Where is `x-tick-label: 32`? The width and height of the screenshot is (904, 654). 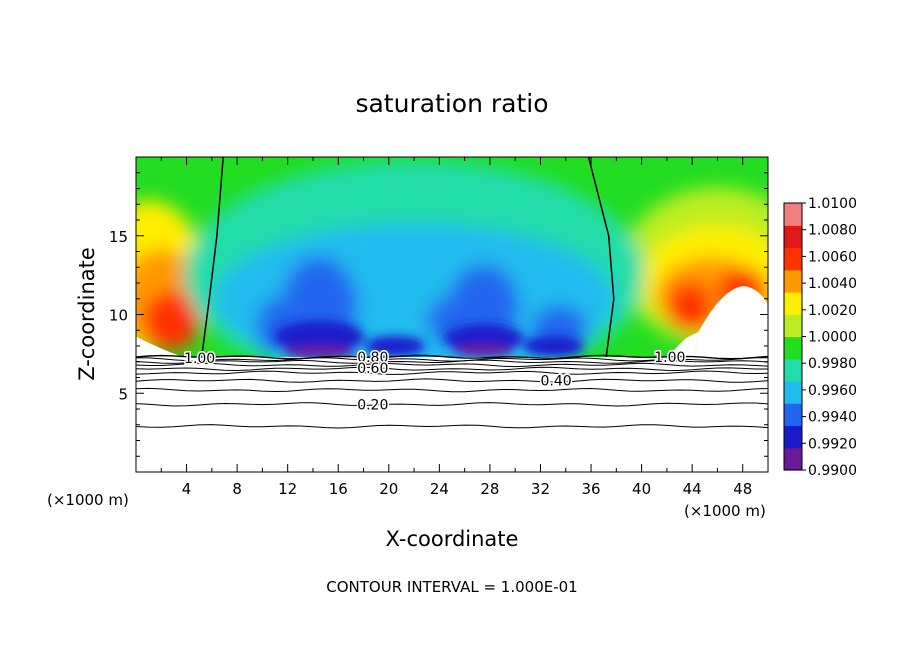 x-tick-label: 32 is located at coordinates (540, 489).